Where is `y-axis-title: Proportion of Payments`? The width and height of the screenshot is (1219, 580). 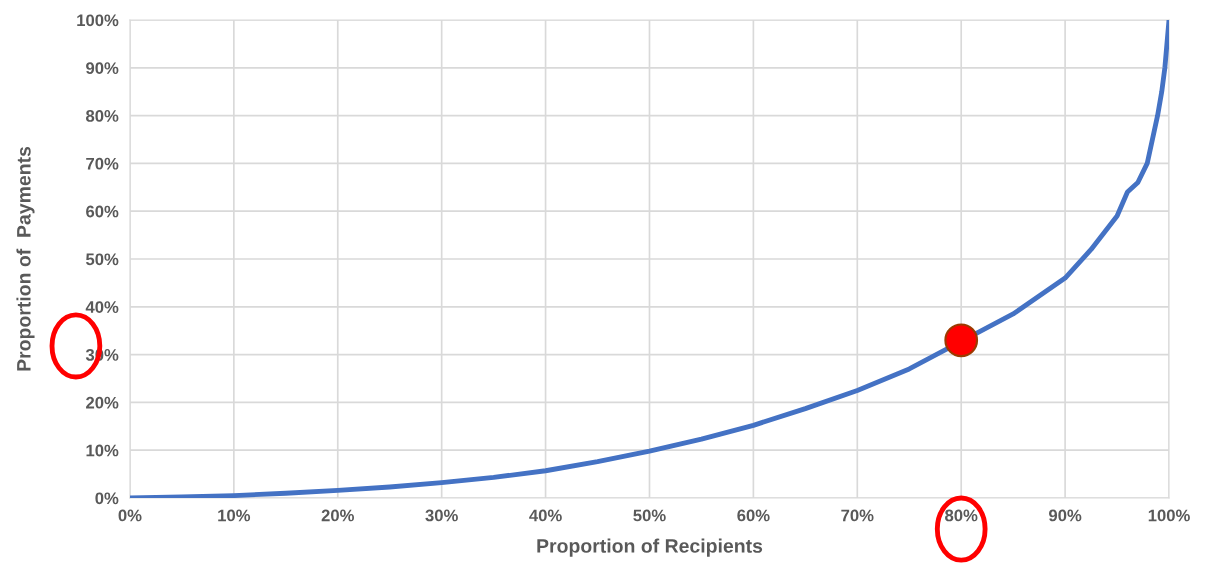
y-axis-title: Proportion of Payments is located at coordinates (25, 258).